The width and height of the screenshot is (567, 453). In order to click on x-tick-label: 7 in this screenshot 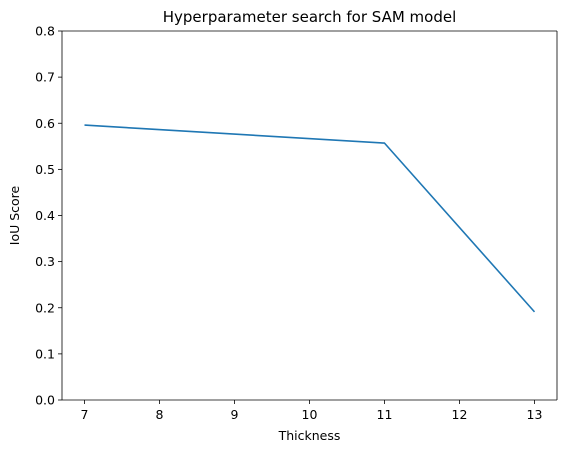, I will do `click(85, 414)`.